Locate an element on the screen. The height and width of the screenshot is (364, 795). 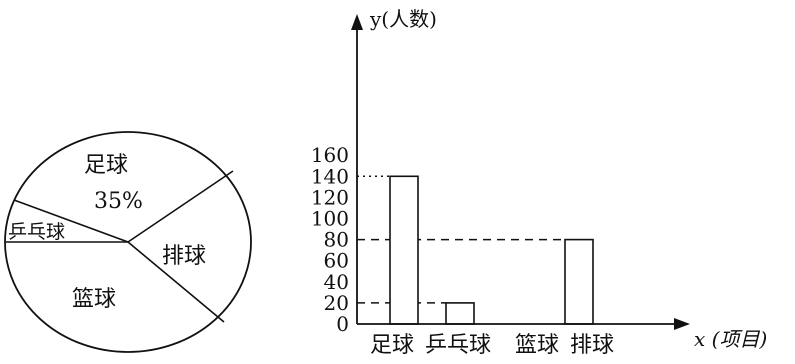
pie-label-football: 足球 is located at coordinates (106, 165).